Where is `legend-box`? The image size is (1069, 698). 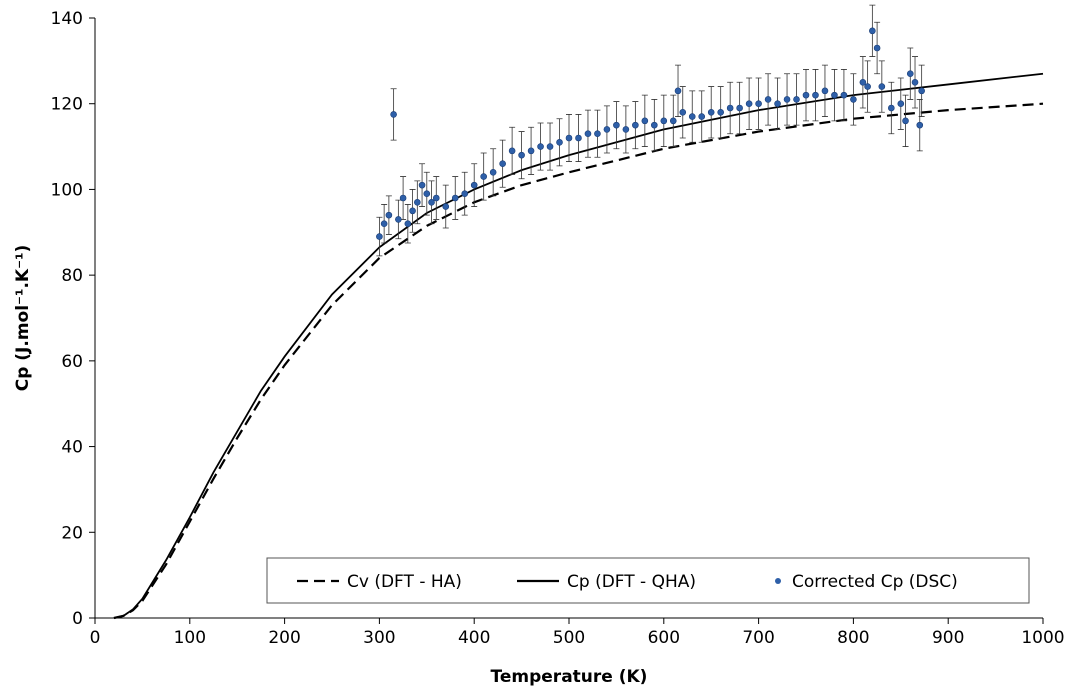
legend-box is located at coordinates (648, 580).